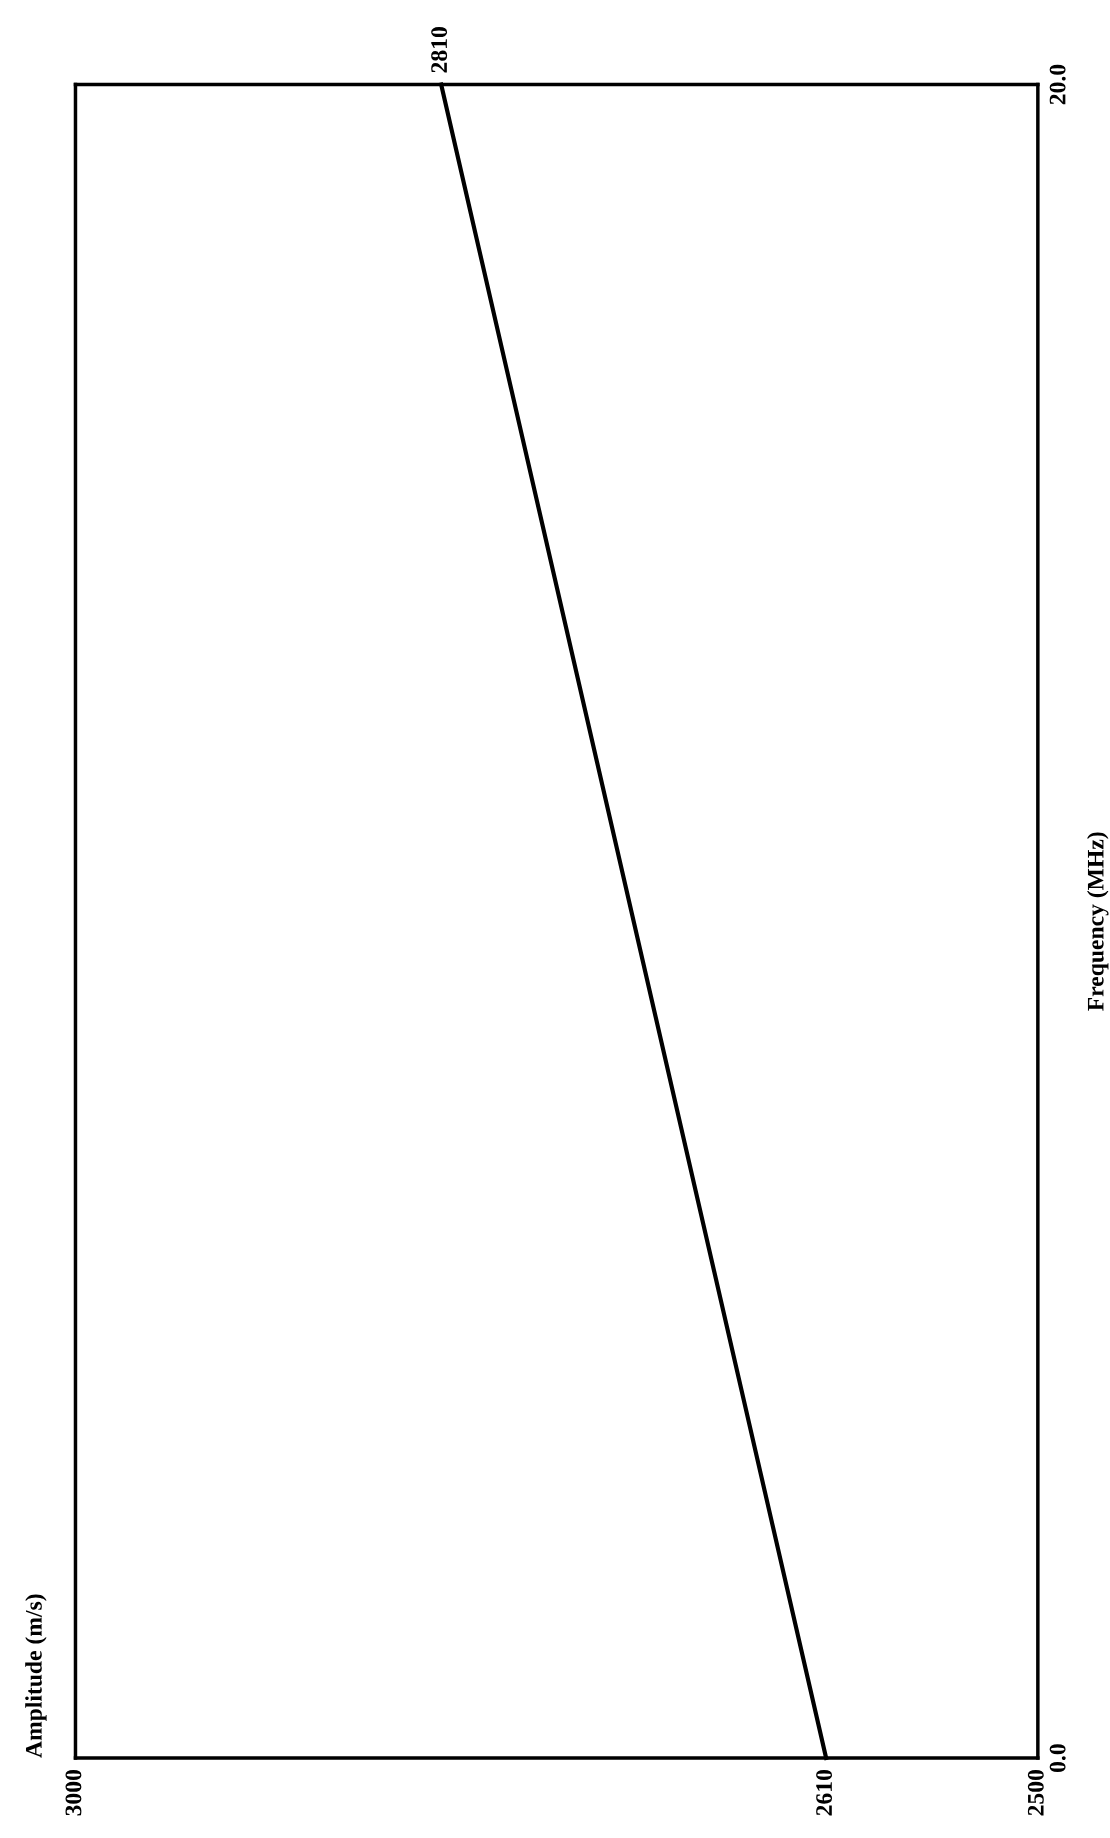 The width and height of the screenshot is (1110, 1838). I want to click on y-tick-label: 20.0, so click(1057, 84).